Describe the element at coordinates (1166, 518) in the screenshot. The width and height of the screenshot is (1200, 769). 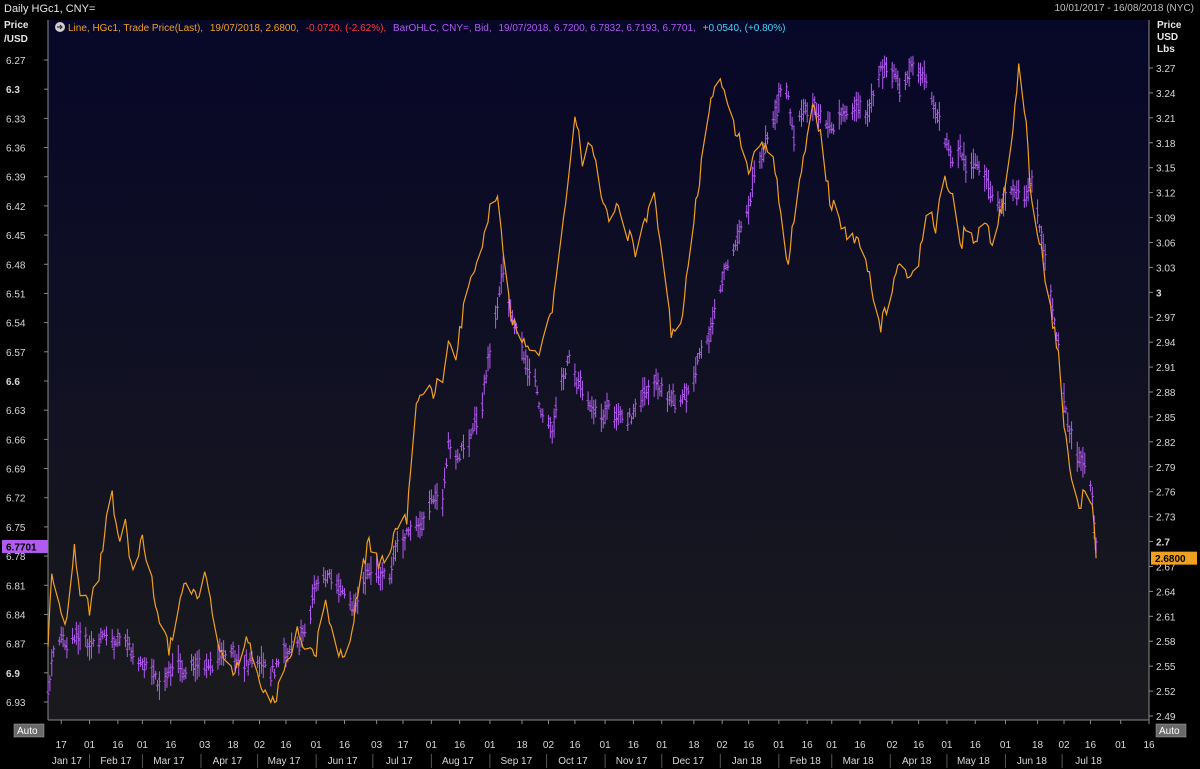
I see `right-tick-label: 2.73` at that location.